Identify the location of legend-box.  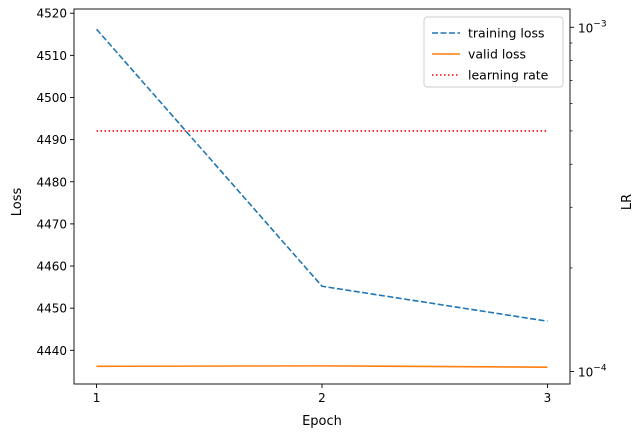
(493, 52).